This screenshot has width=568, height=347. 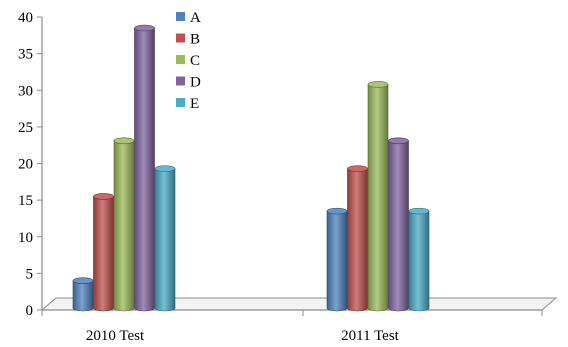 I want to click on y-tick-label: 40, so click(x=25, y=18).